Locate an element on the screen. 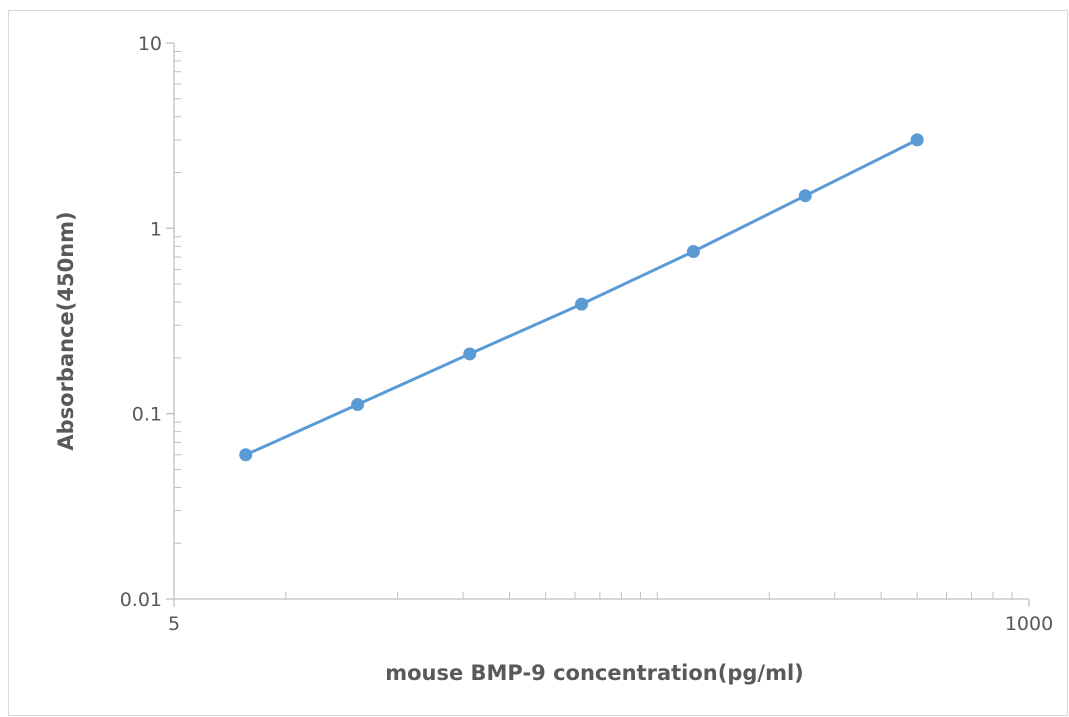  x-axis-title: mouse BMP-9 concentration(pg/ml) is located at coordinates (594, 673).